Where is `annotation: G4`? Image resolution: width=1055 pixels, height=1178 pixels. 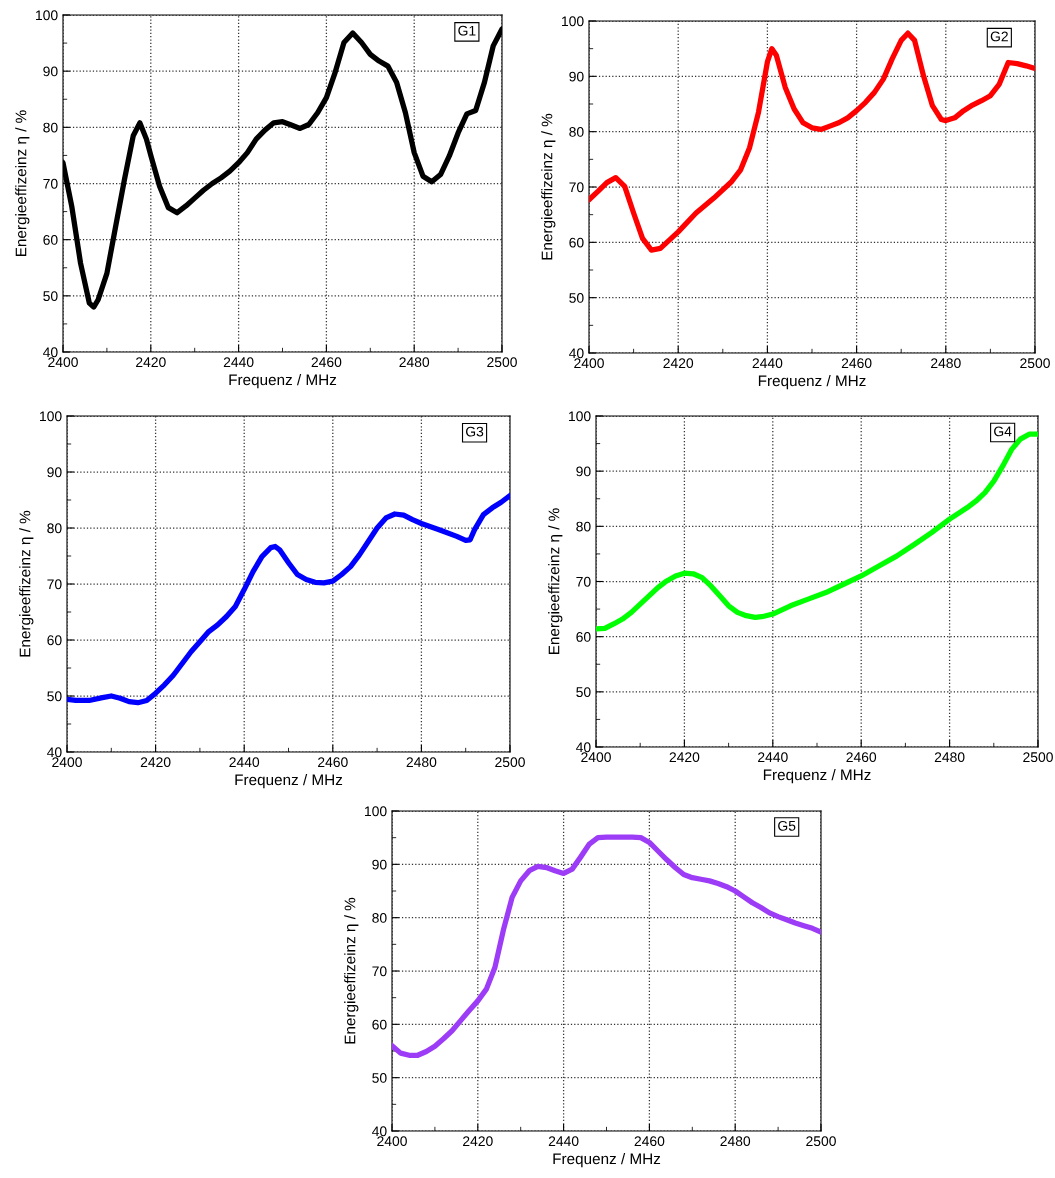 annotation: G4 is located at coordinates (1003, 431).